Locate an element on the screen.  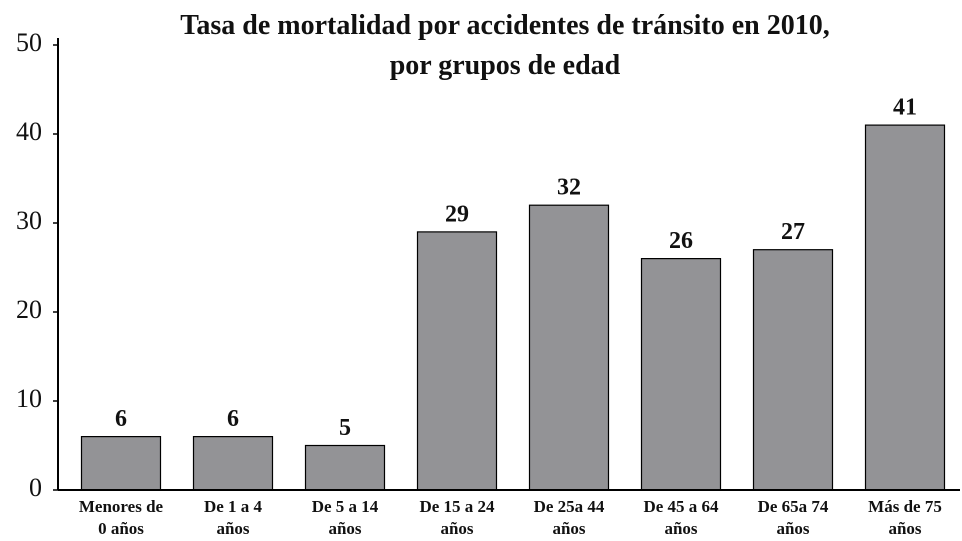
x-tick-label: Menores de 0 años is located at coordinates (121, 517).